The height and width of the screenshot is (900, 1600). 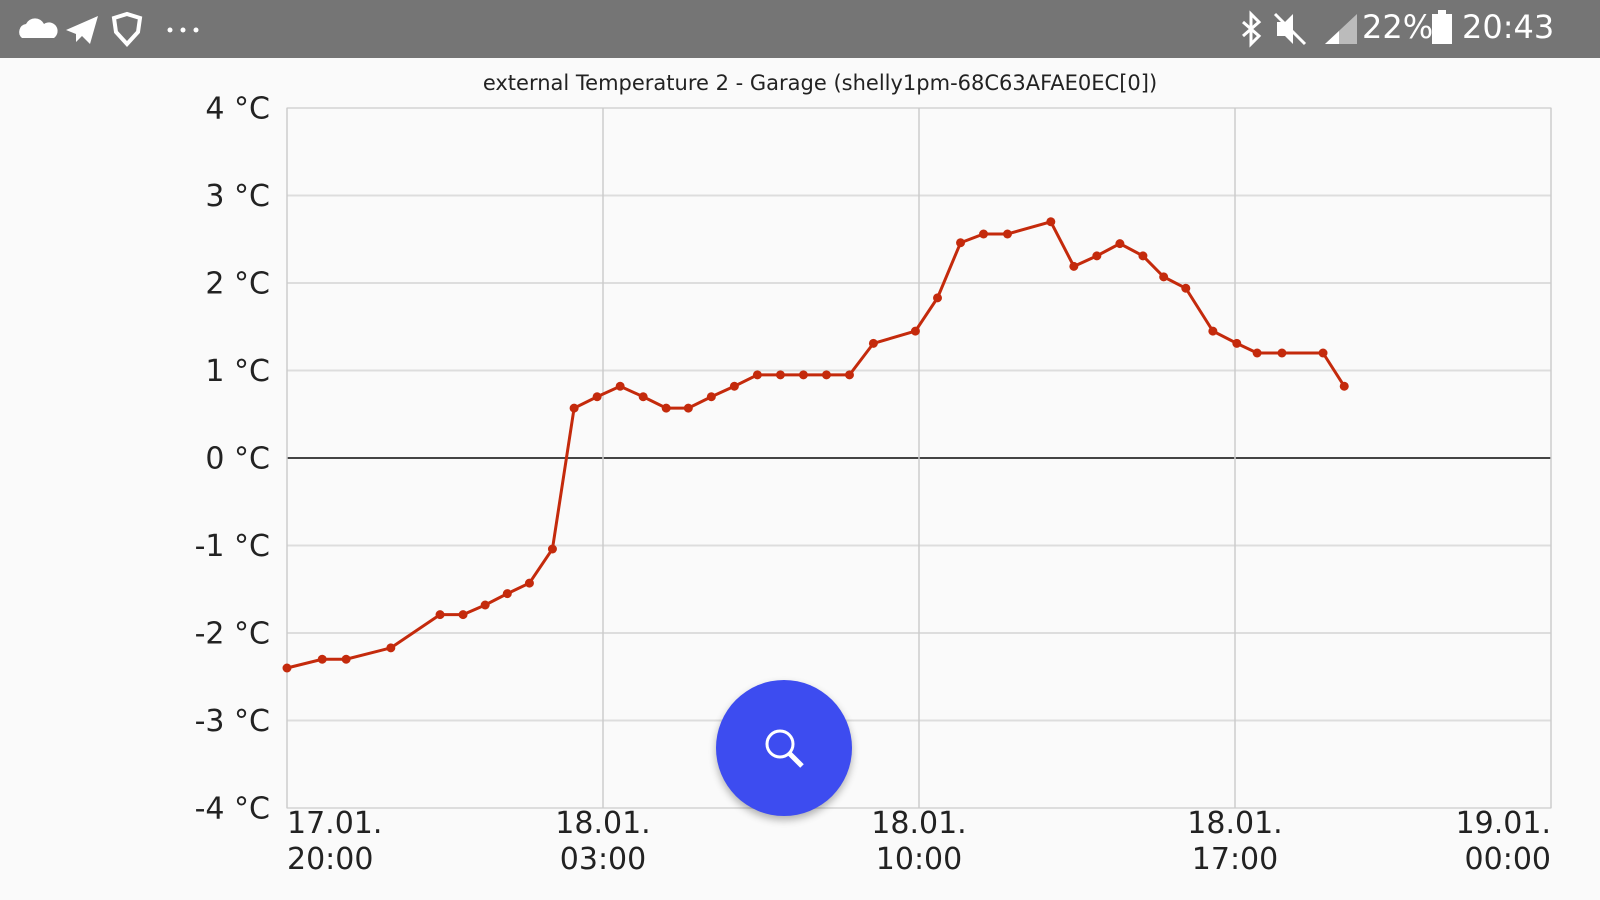 I want to click on y-tick-label: -4 °C, so click(x=232, y=809).